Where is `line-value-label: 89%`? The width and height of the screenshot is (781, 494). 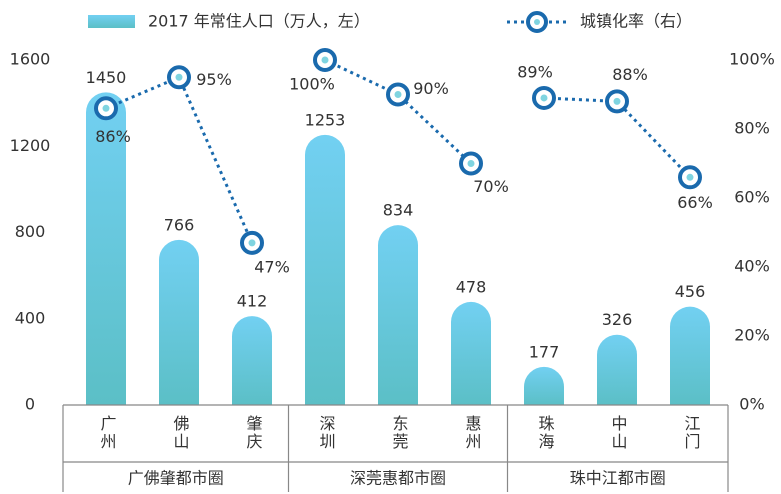
line-value-label: 89% is located at coordinates (535, 71).